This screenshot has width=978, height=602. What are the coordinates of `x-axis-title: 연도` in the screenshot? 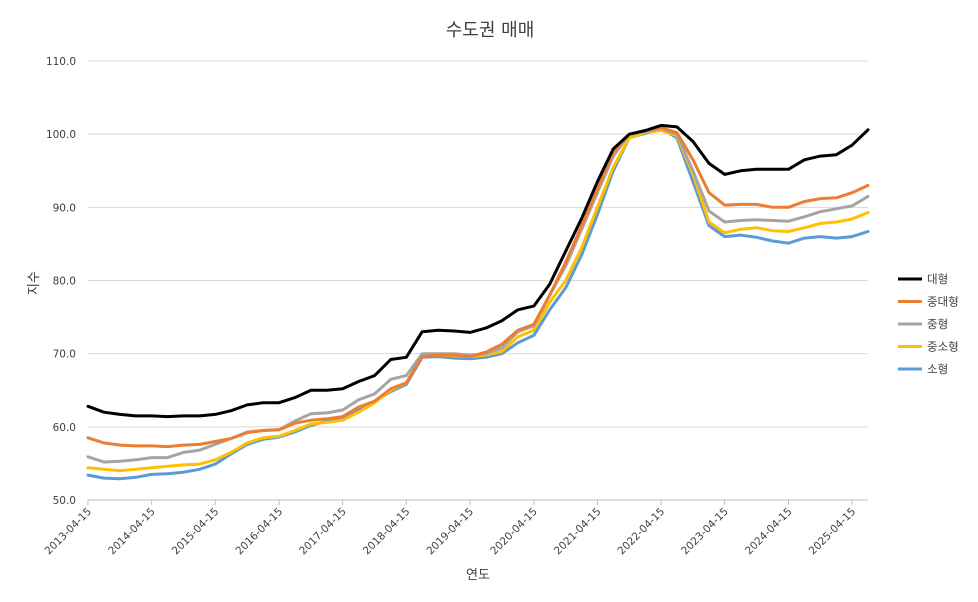 It's located at (478, 575).